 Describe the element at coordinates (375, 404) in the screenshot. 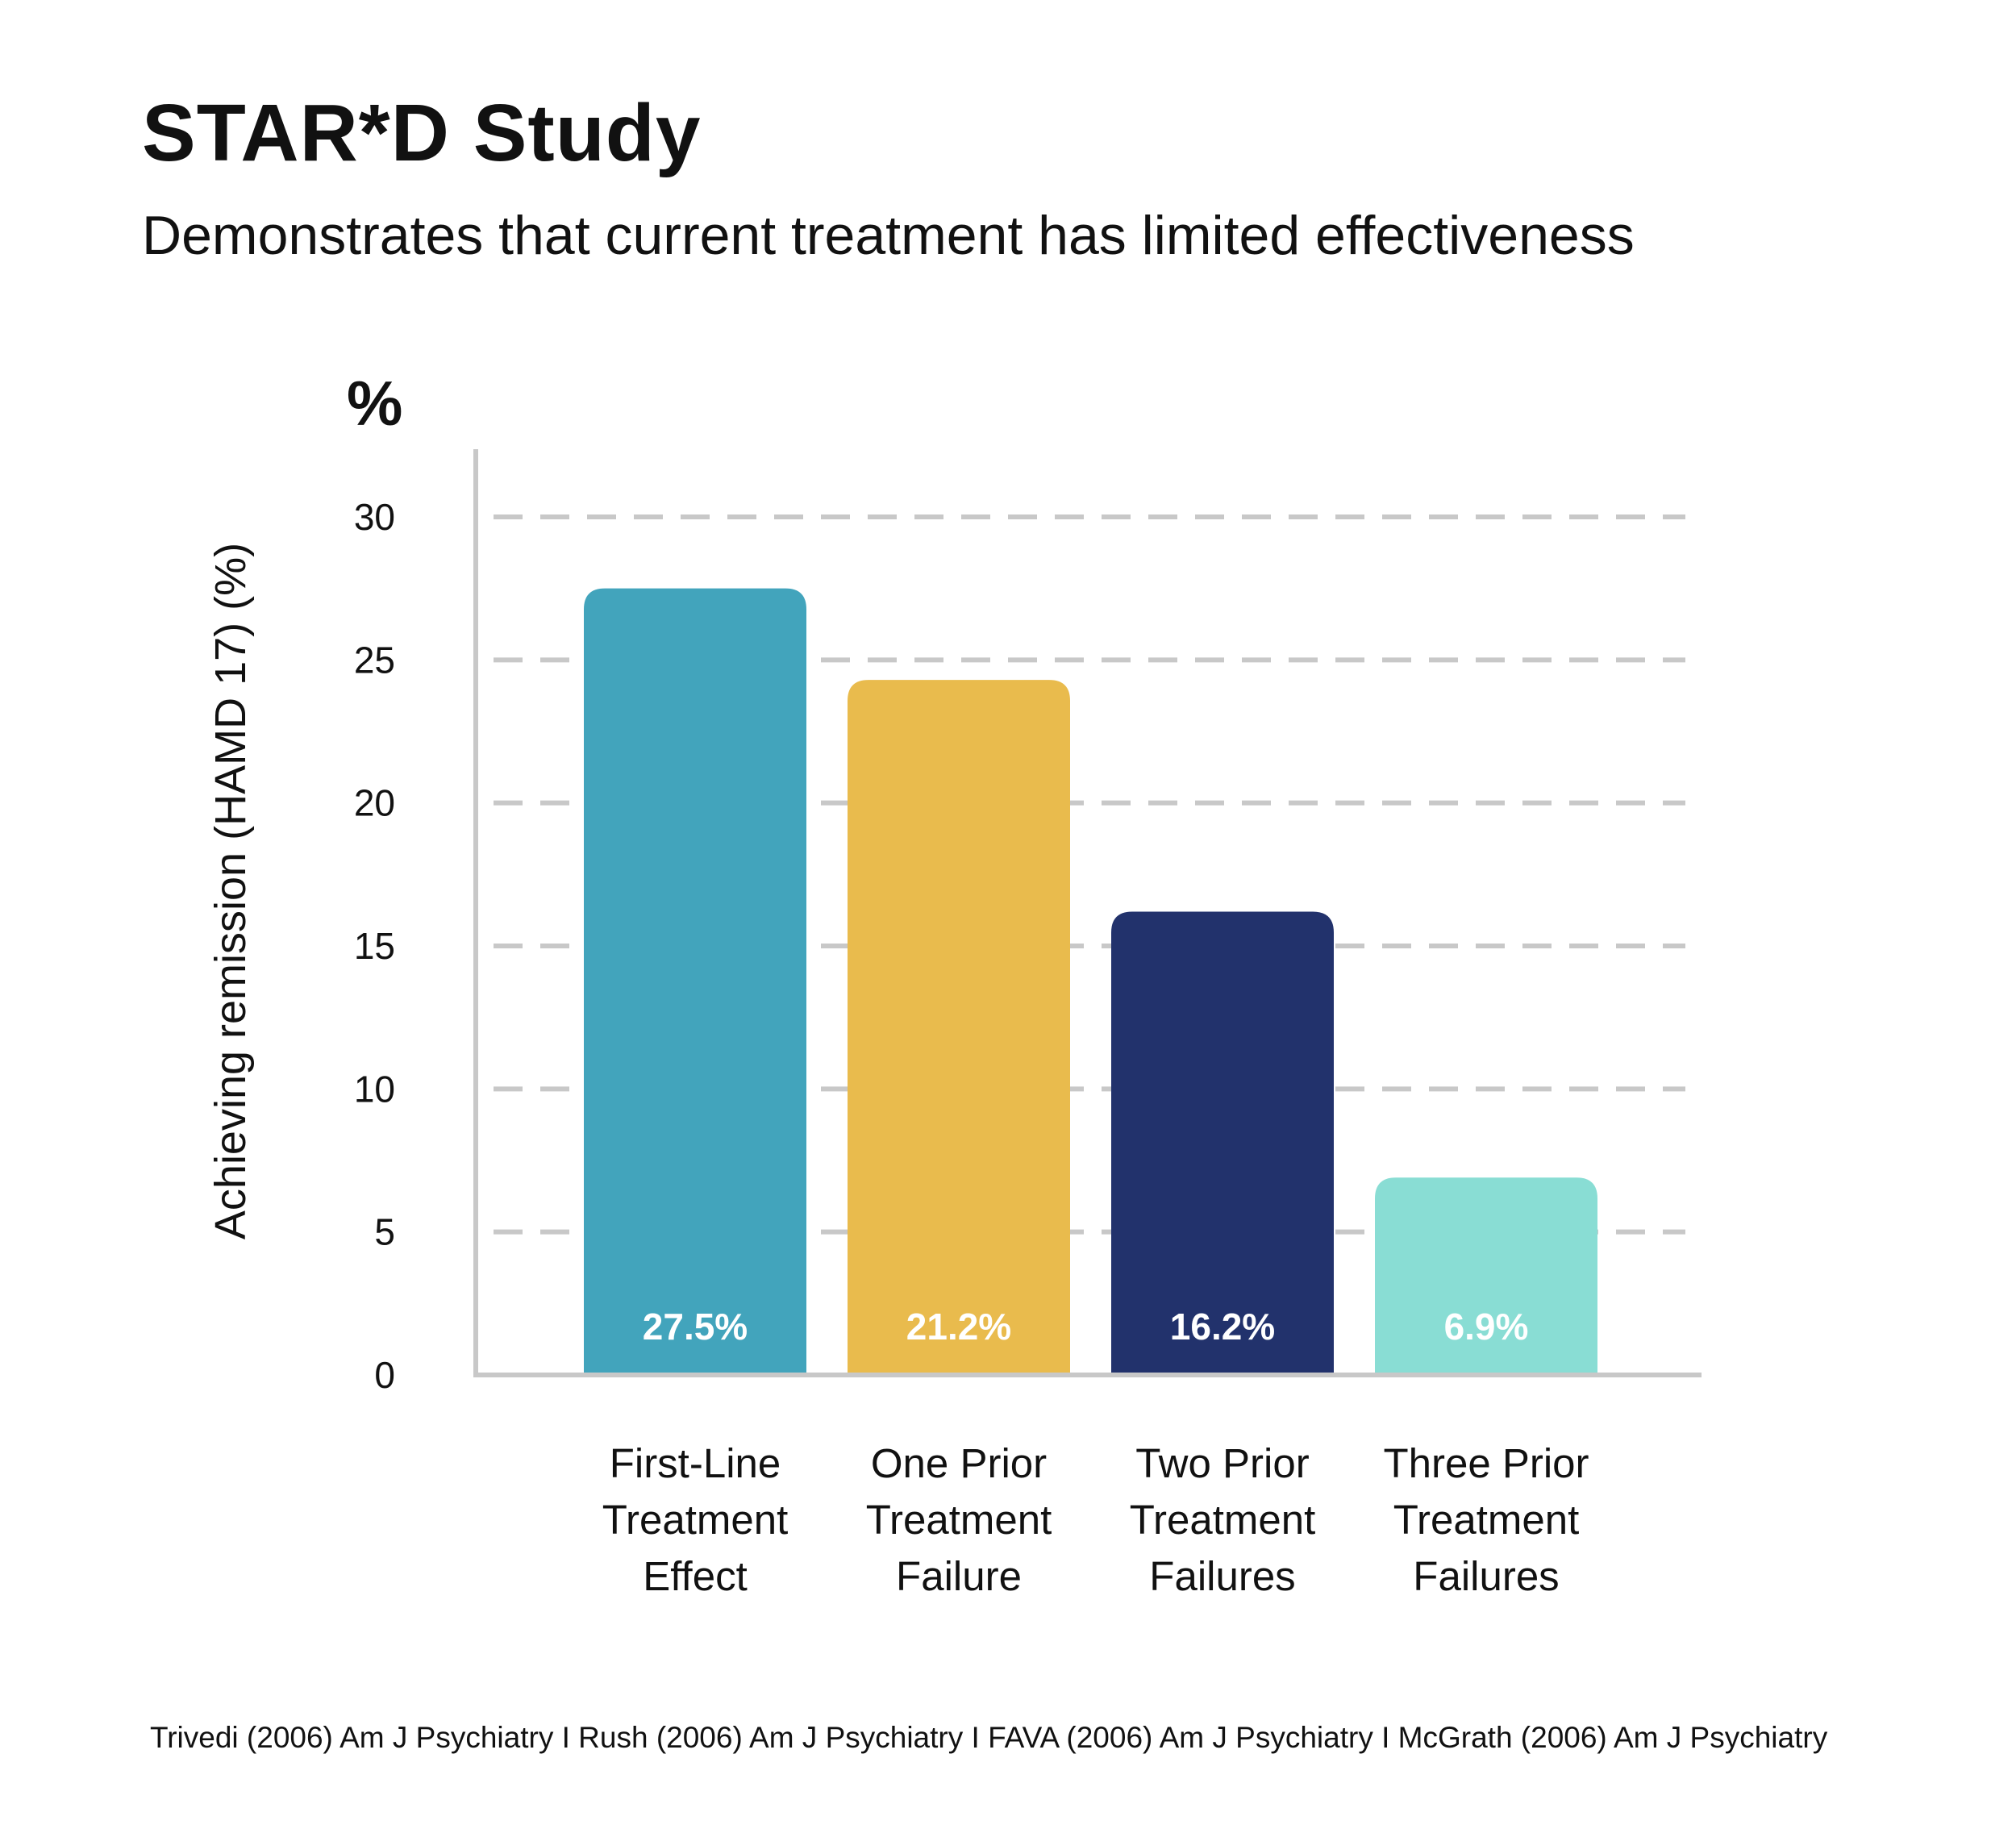

I see `unit-label: %` at that location.